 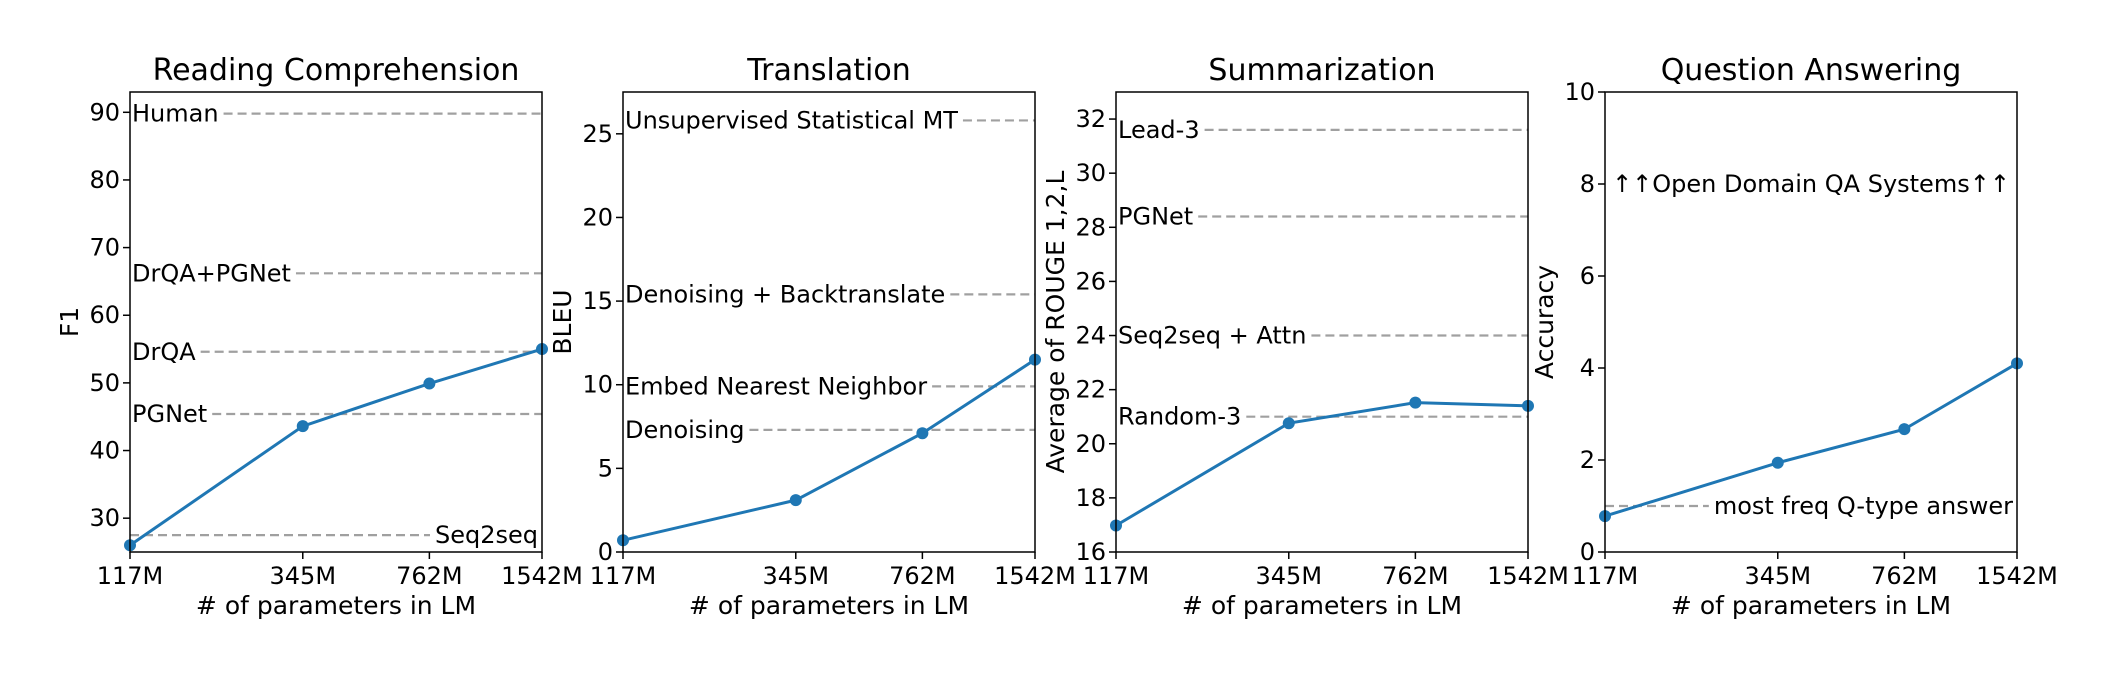 What do you see at coordinates (684, 430) in the screenshot?
I see `reference-label: Denoising` at bounding box center [684, 430].